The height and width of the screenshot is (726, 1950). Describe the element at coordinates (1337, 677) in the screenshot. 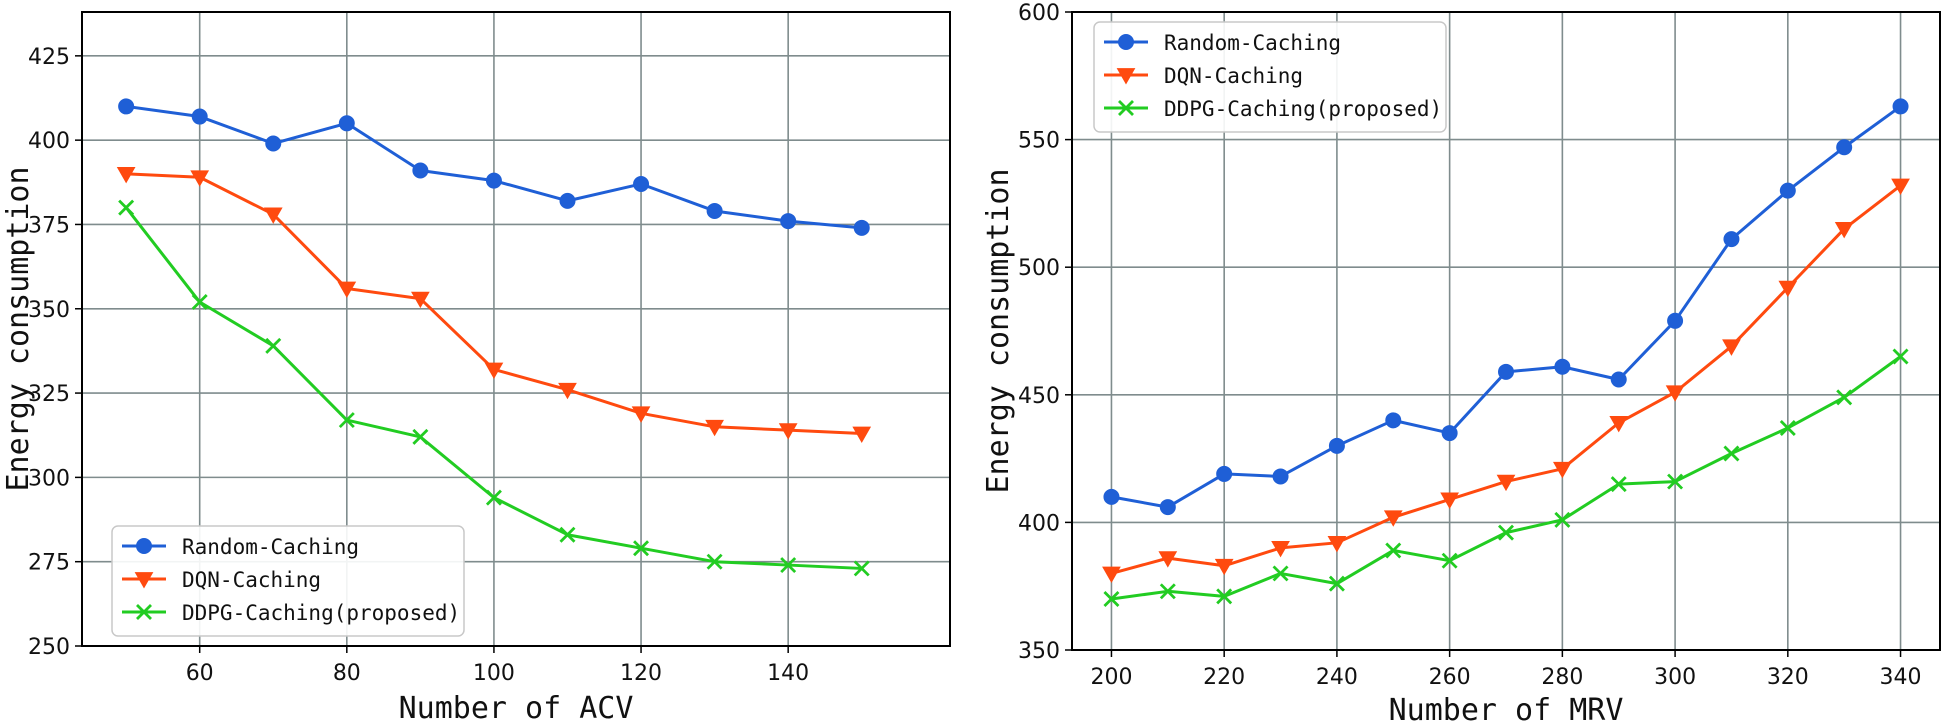

I see `x-tick-label: 240` at that location.